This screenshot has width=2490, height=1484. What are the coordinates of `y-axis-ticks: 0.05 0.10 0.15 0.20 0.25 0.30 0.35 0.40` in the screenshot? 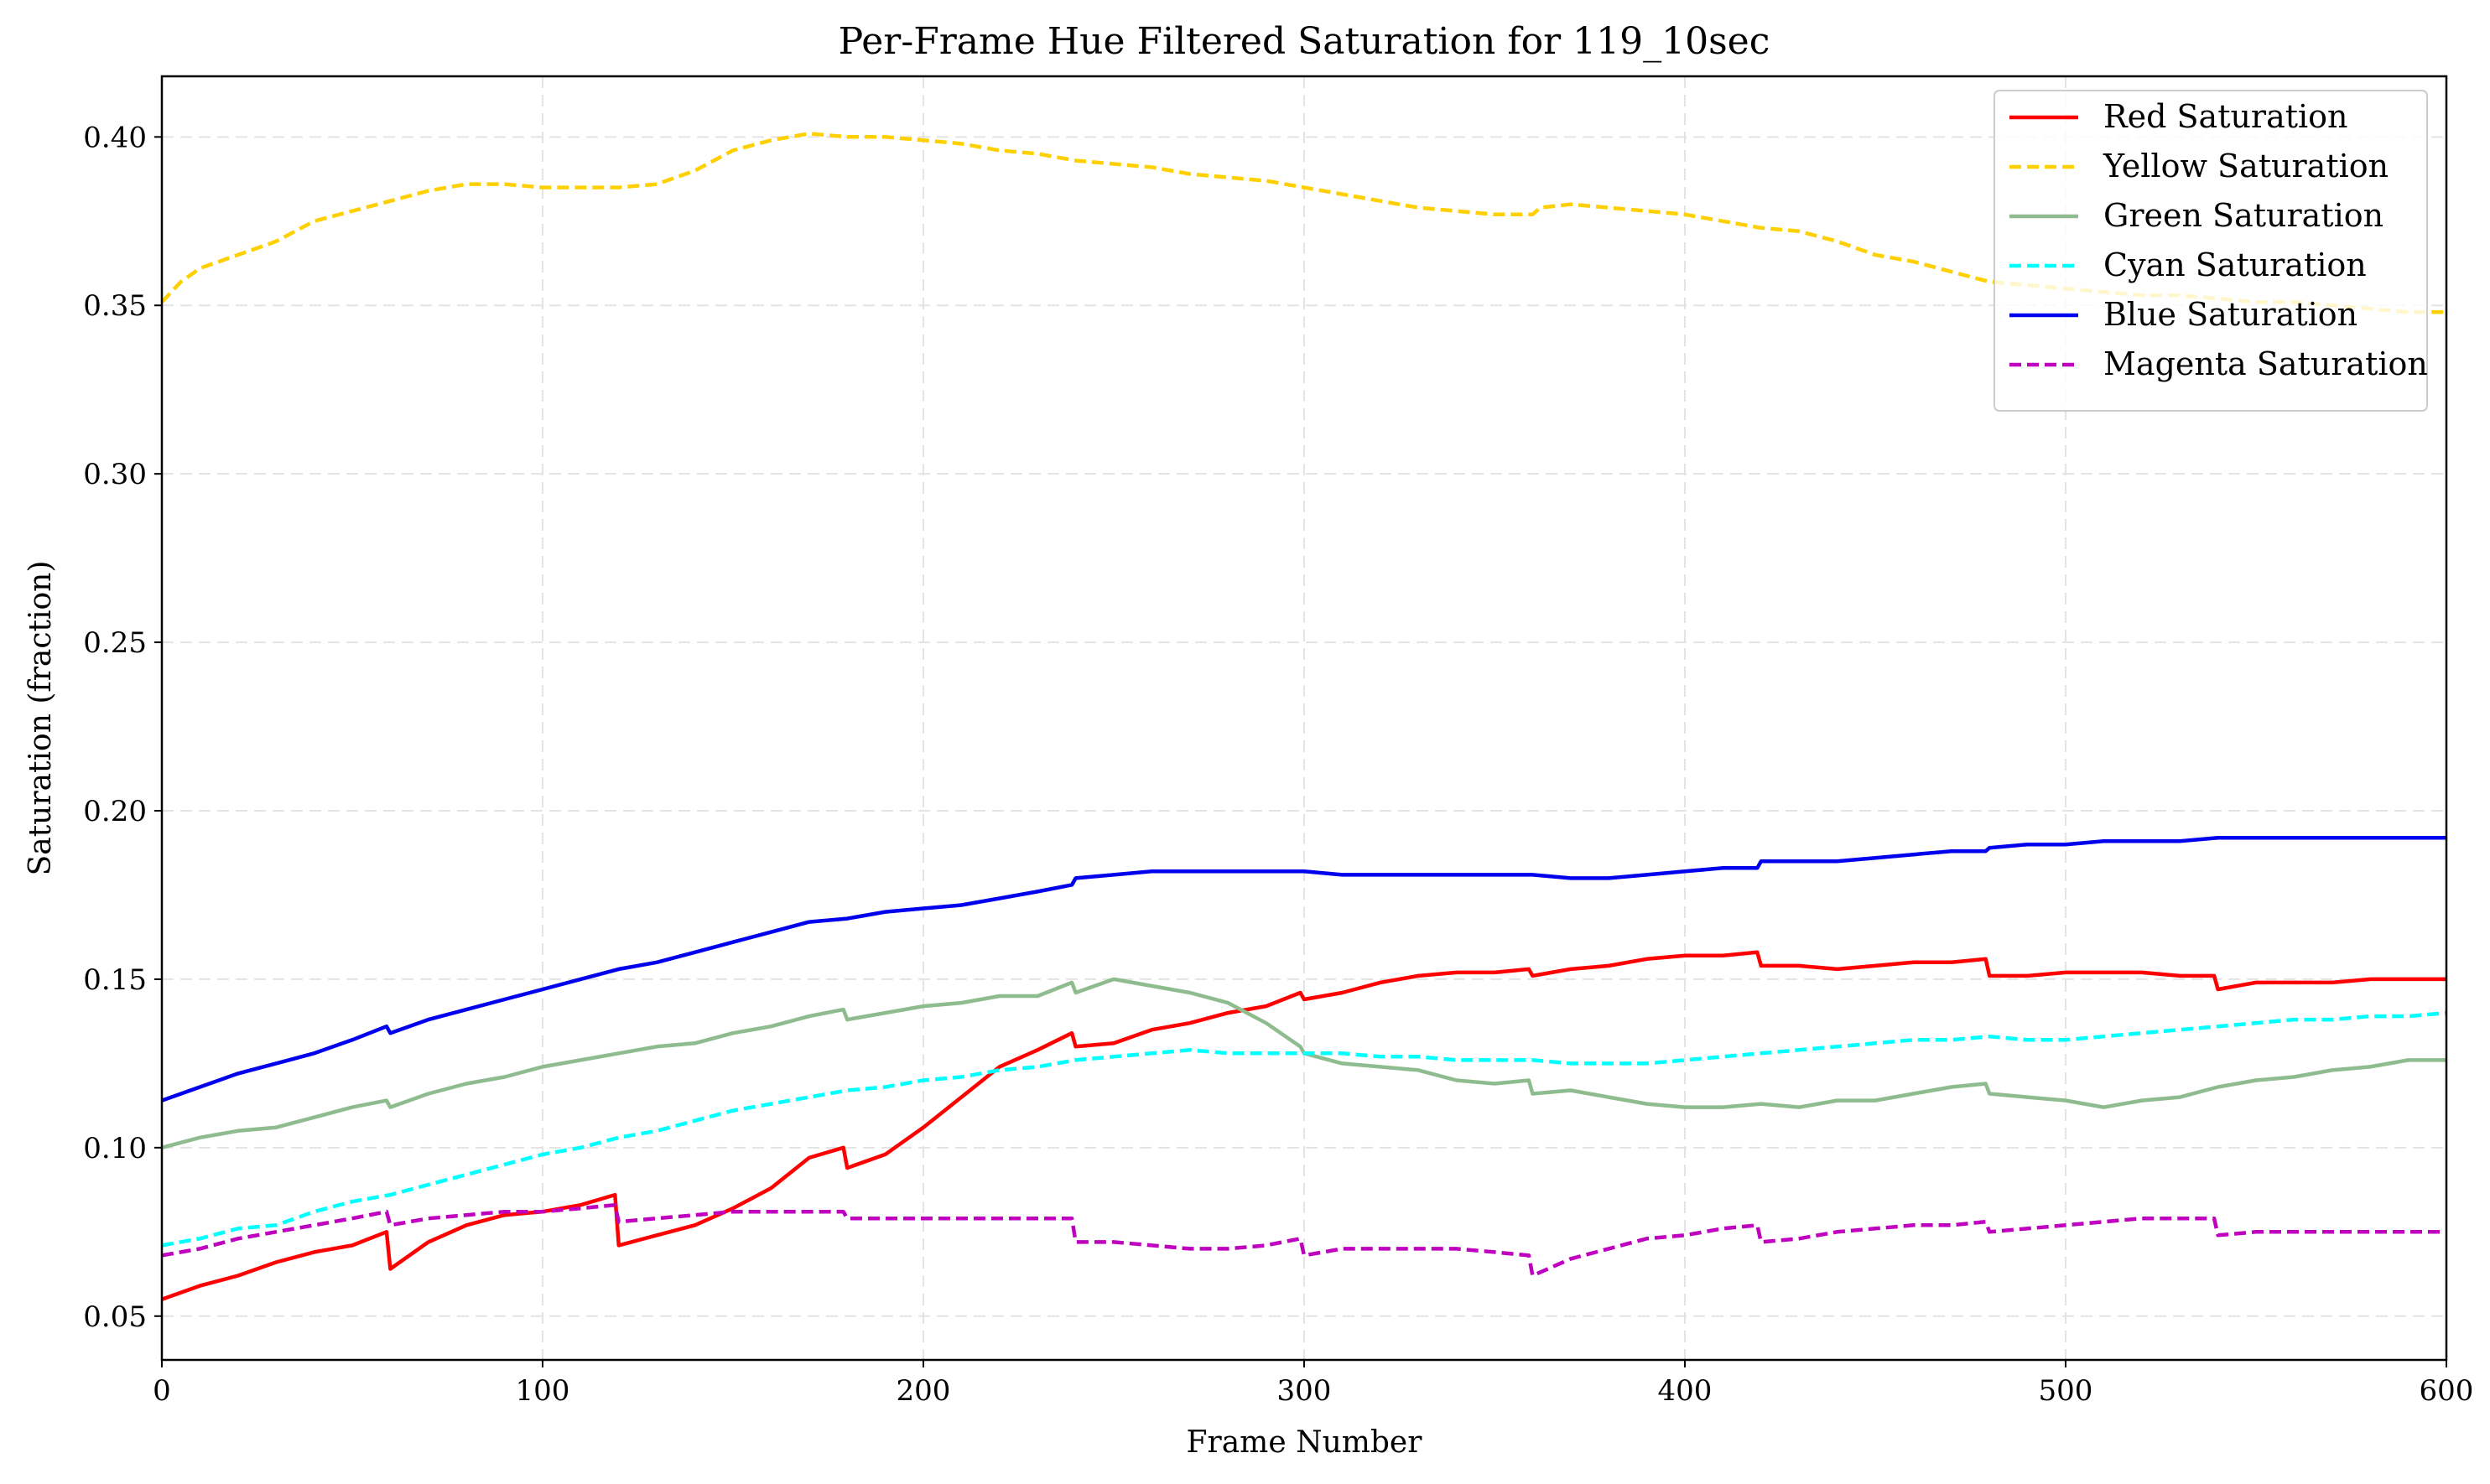 It's located at (122, 727).